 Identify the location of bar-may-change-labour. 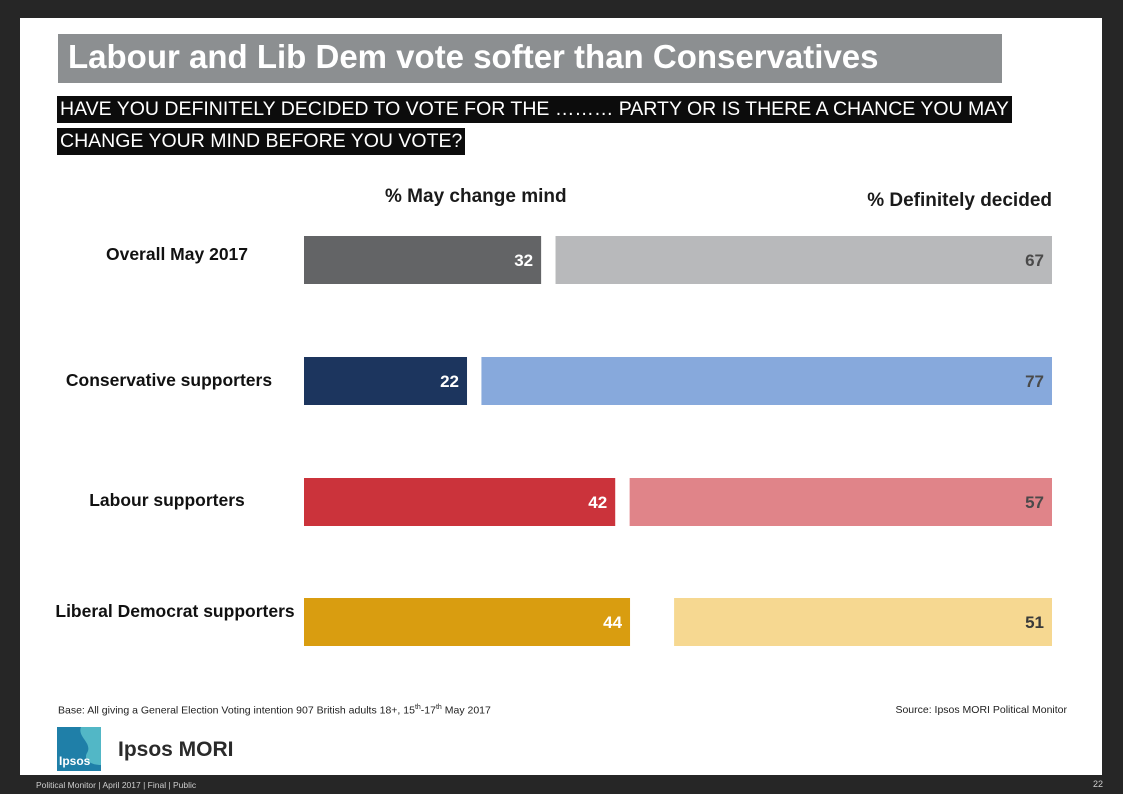
(460, 502).